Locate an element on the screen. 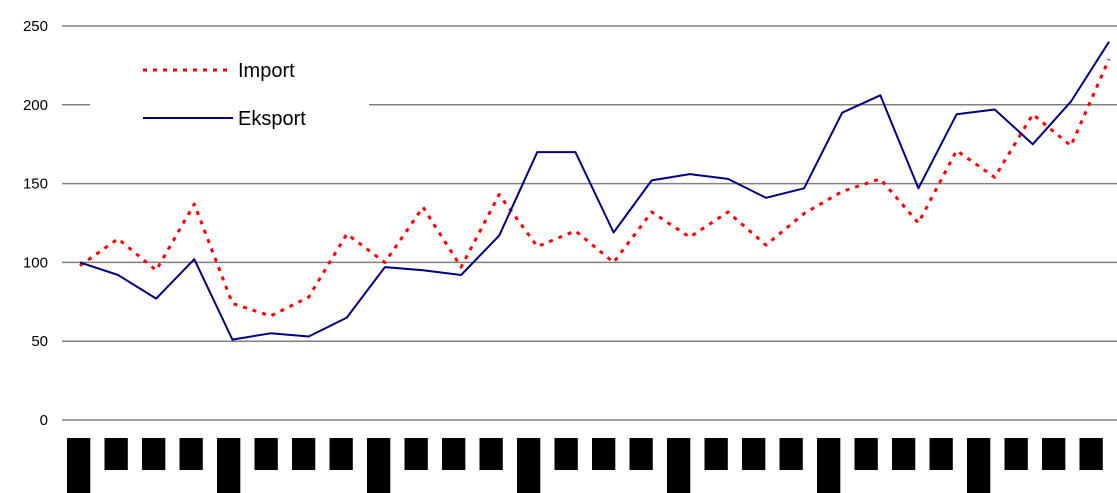  legend-import-label: Import is located at coordinates (266, 71).